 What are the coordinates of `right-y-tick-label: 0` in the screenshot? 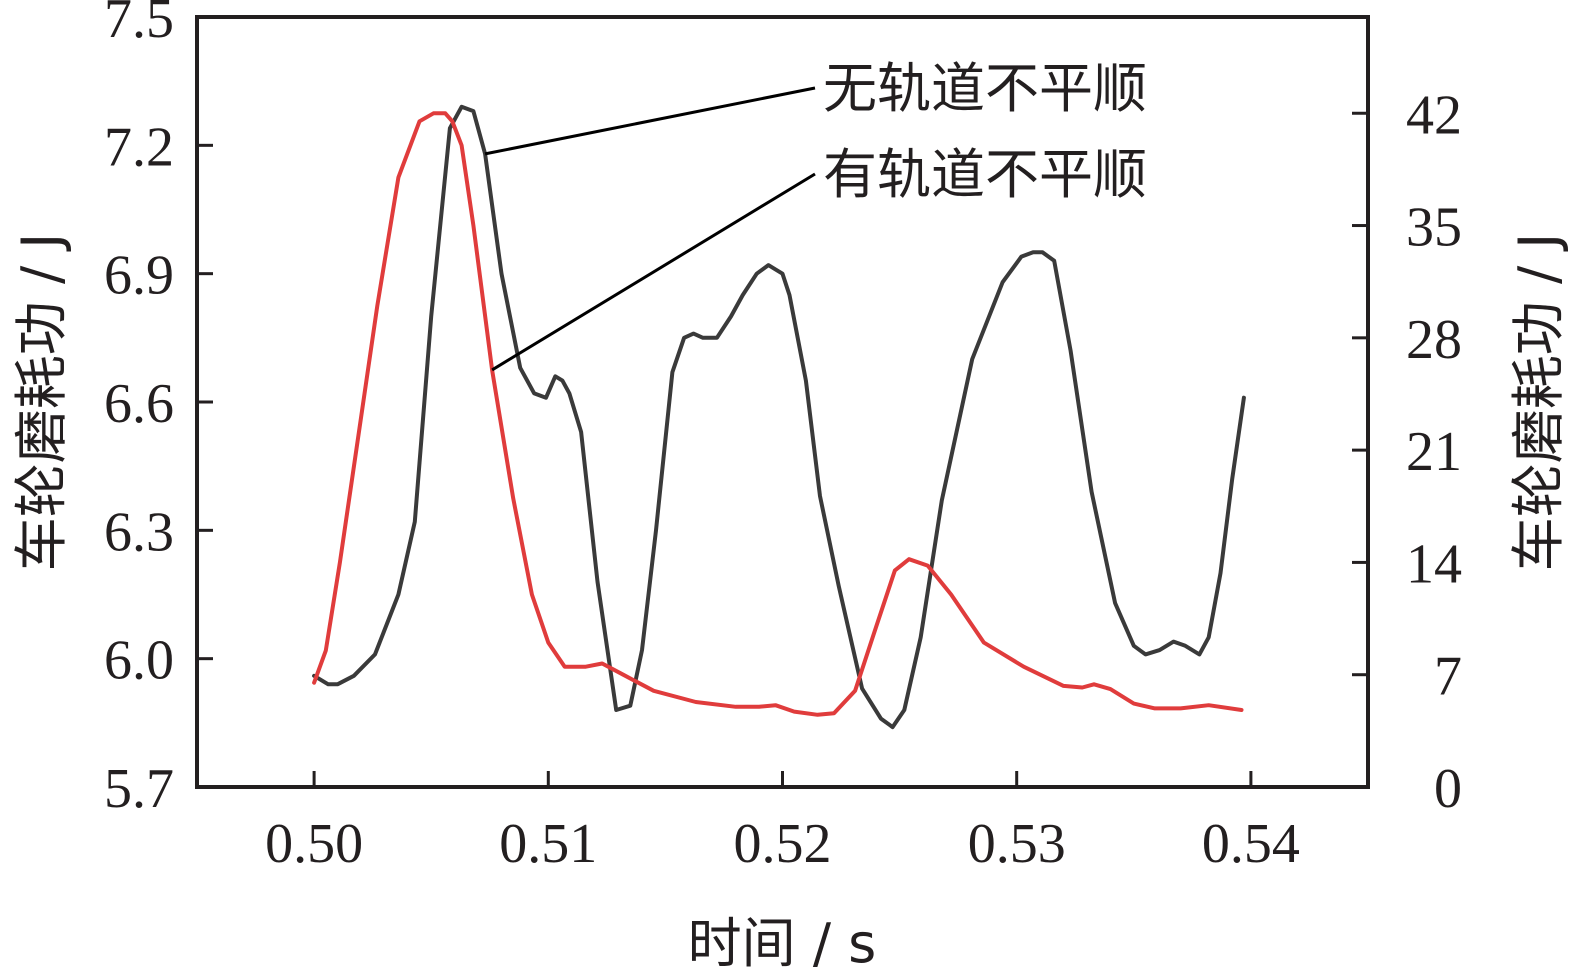 It's located at (1448, 789).